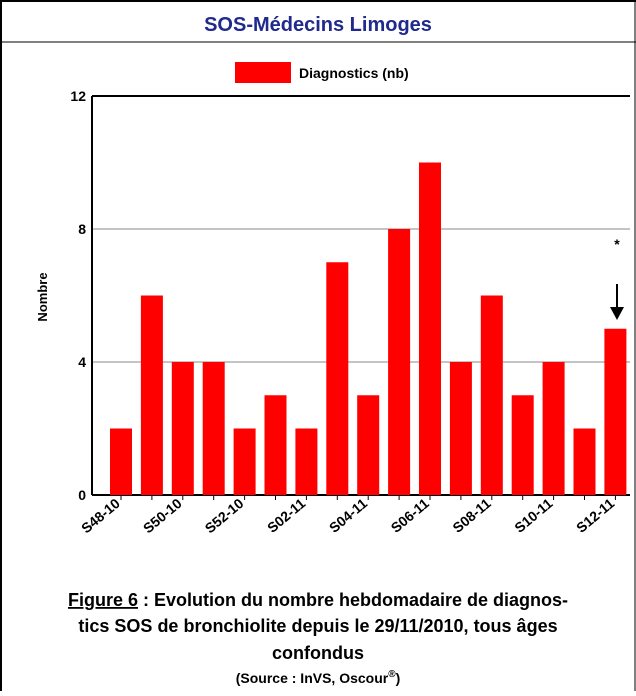 This screenshot has height=696, width=636. What do you see at coordinates (78, 96) in the screenshot?
I see `y-tick-label: 12` at bounding box center [78, 96].